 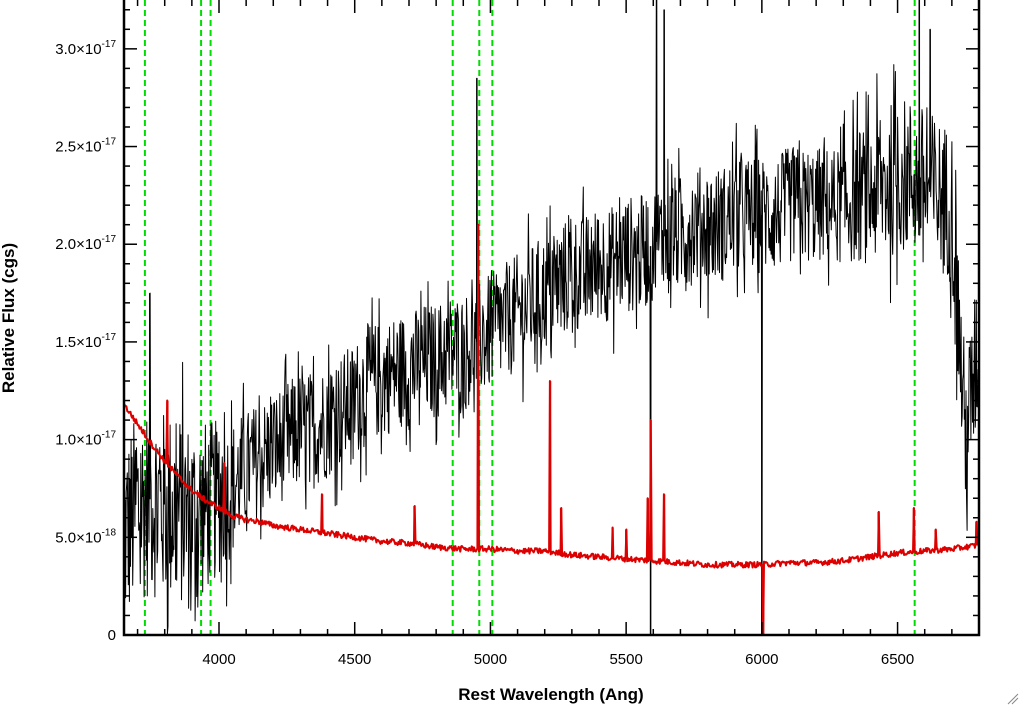 I want to click on y-tick-label: 0, so click(x=112, y=635).